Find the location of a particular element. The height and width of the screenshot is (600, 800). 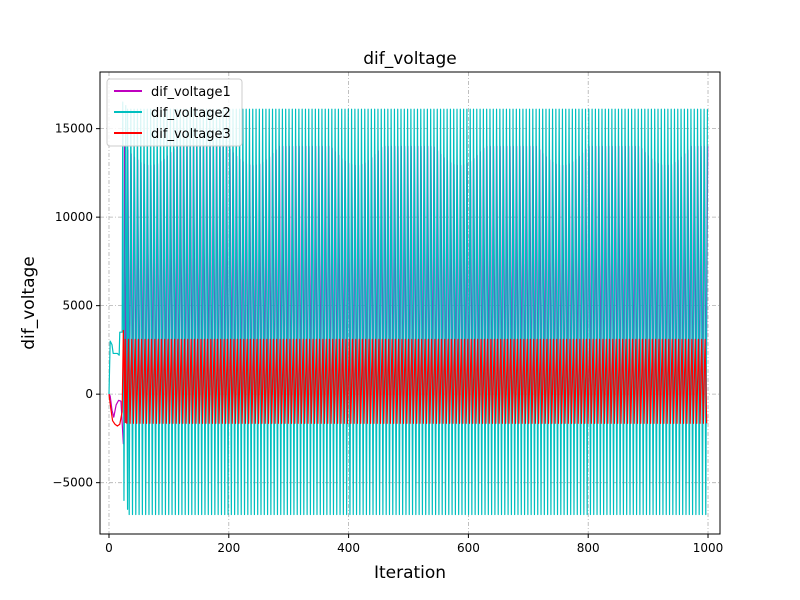

x-axis-title: Iteration is located at coordinates (410, 573).